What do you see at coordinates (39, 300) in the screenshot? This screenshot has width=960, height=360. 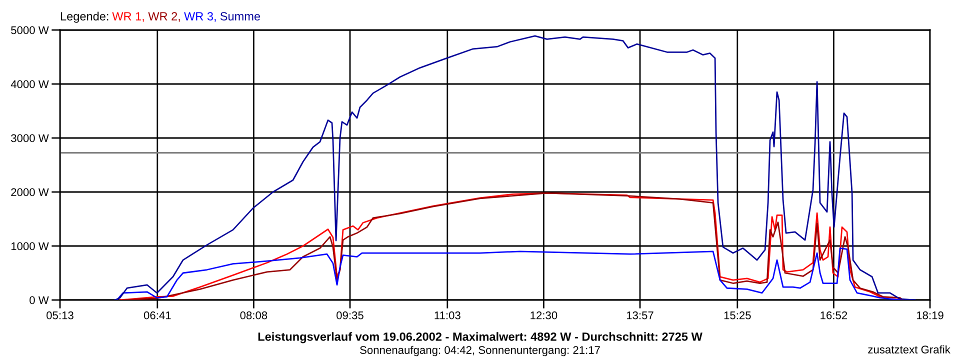 I see `y-tick-label: 0 W` at bounding box center [39, 300].